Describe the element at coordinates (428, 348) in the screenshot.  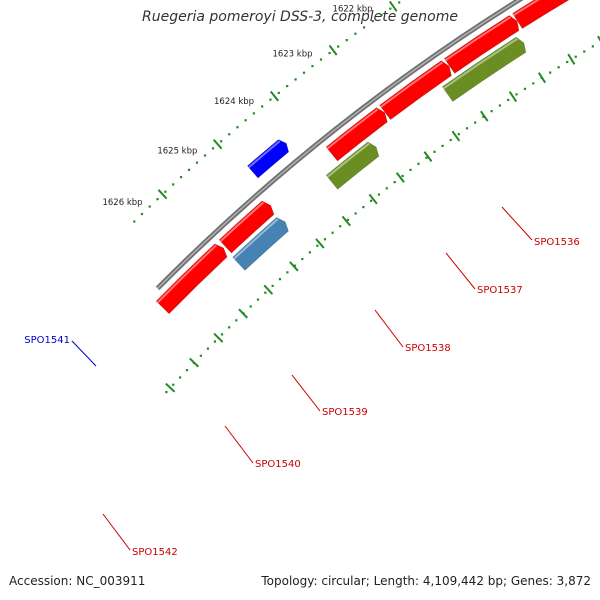
I see `gene-label: SPO1538` at that location.